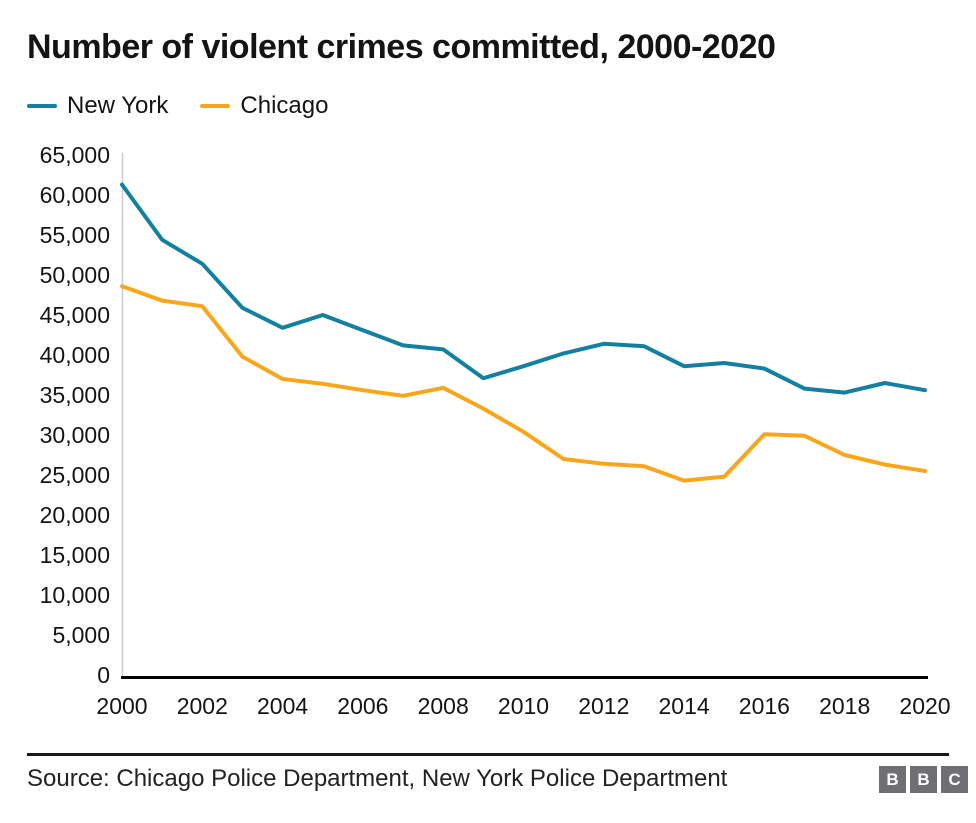 The width and height of the screenshot is (976, 823). What do you see at coordinates (684, 706) in the screenshot?
I see `x-tick-label: 2014` at bounding box center [684, 706].